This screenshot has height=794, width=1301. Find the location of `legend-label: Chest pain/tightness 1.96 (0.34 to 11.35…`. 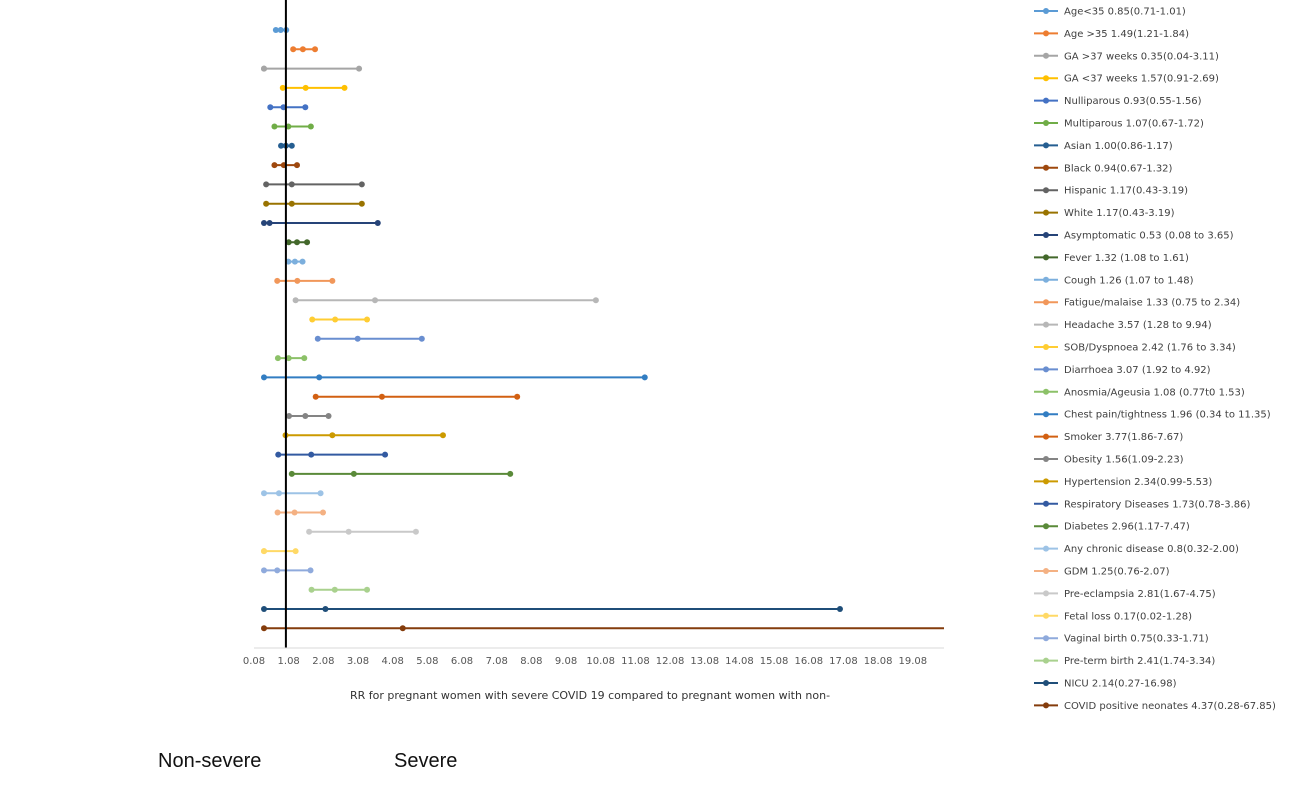

legend-label: Chest pain/tightness 1.96 (0.34 to 11.35… is located at coordinates (1167, 415).